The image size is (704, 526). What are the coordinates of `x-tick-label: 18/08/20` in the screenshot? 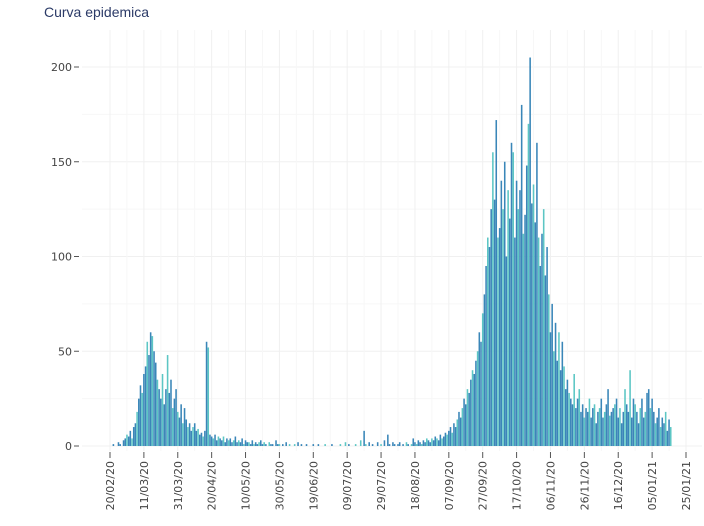 It's located at (415, 485).